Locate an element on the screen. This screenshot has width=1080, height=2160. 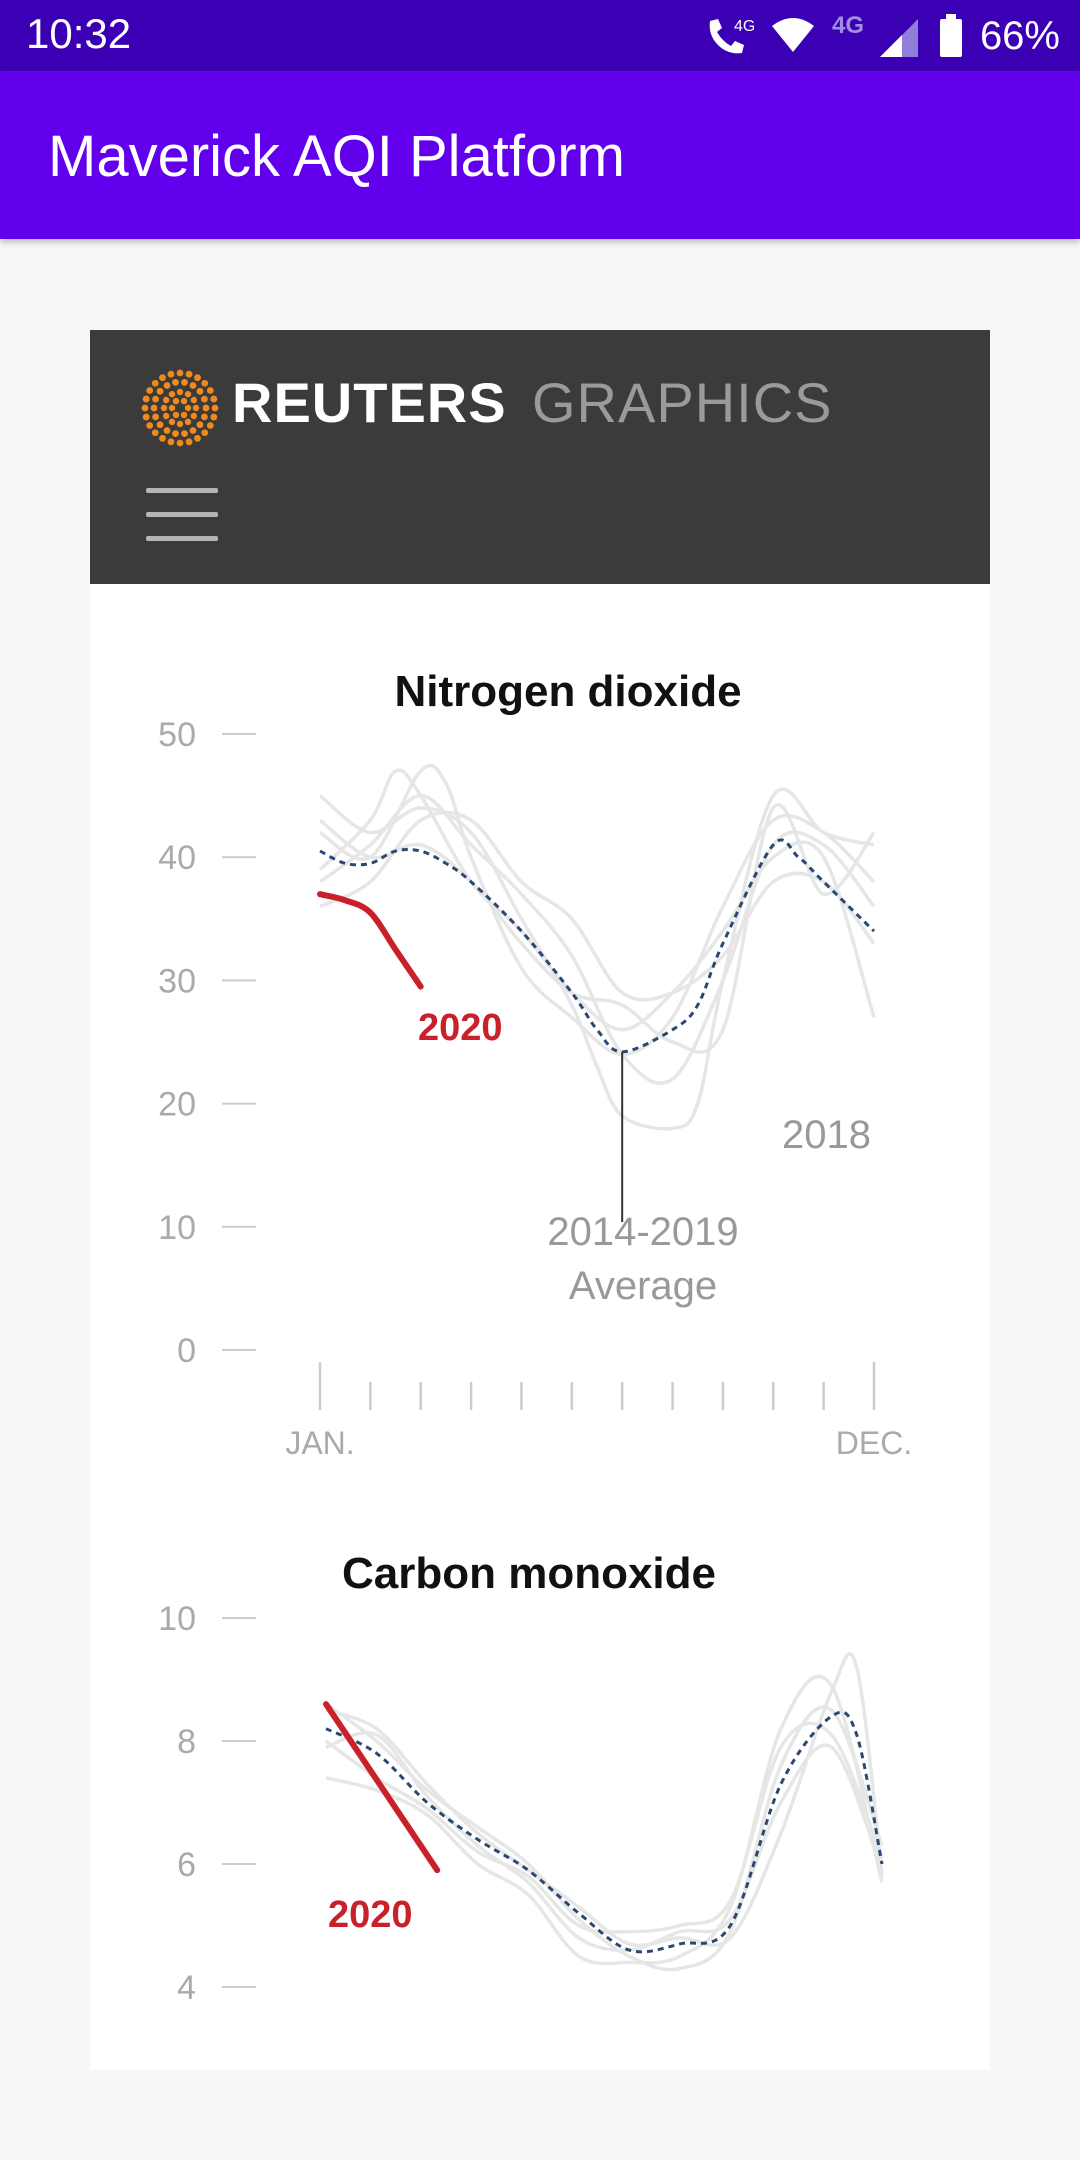
reuters-brand: REUTERS is located at coordinates (369, 402).